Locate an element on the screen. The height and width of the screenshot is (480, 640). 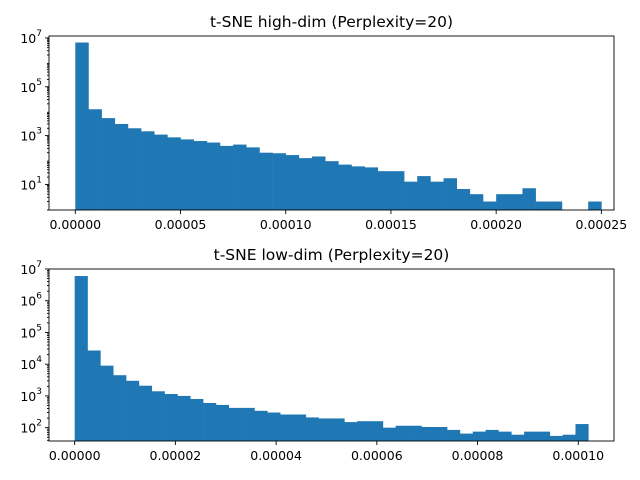
y-tick-exponent: 6 is located at coordinates (39, 297).